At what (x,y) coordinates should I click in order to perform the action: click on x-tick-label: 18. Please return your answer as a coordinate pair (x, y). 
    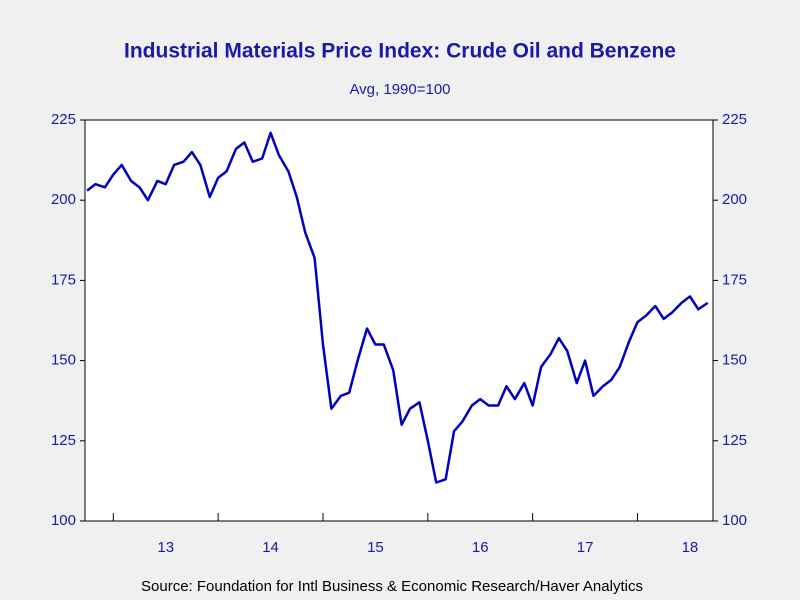
    Looking at the image, I should click on (690, 547).